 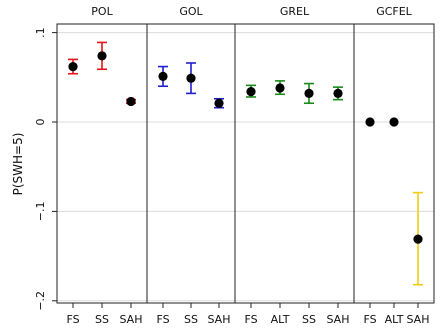 What do you see at coordinates (370, 122) in the screenshot?
I see `point-gcfel-fs` at bounding box center [370, 122].